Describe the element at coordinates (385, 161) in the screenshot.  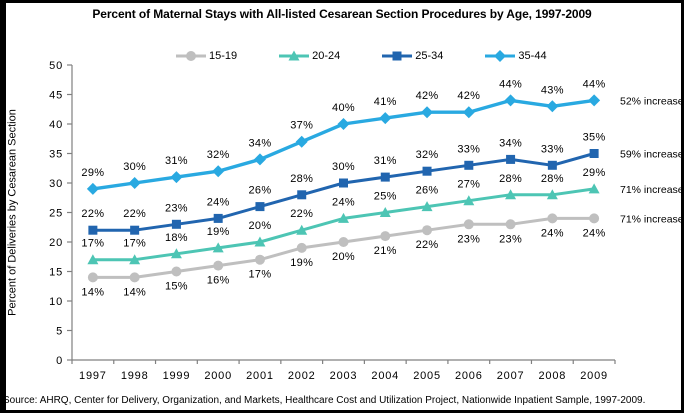
I see `data-label-25-34-2004: 31%` at that location.